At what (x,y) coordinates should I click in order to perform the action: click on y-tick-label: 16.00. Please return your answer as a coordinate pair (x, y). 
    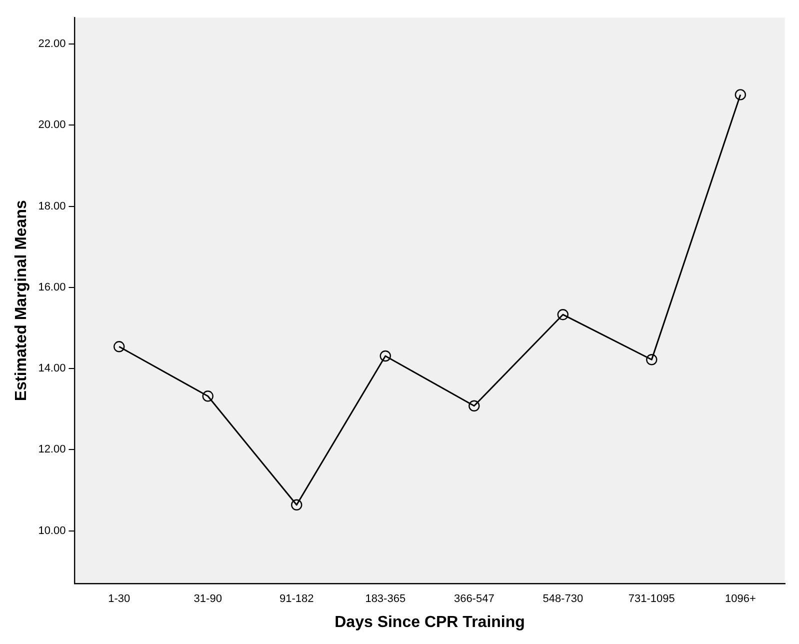
    Looking at the image, I should click on (52, 287).